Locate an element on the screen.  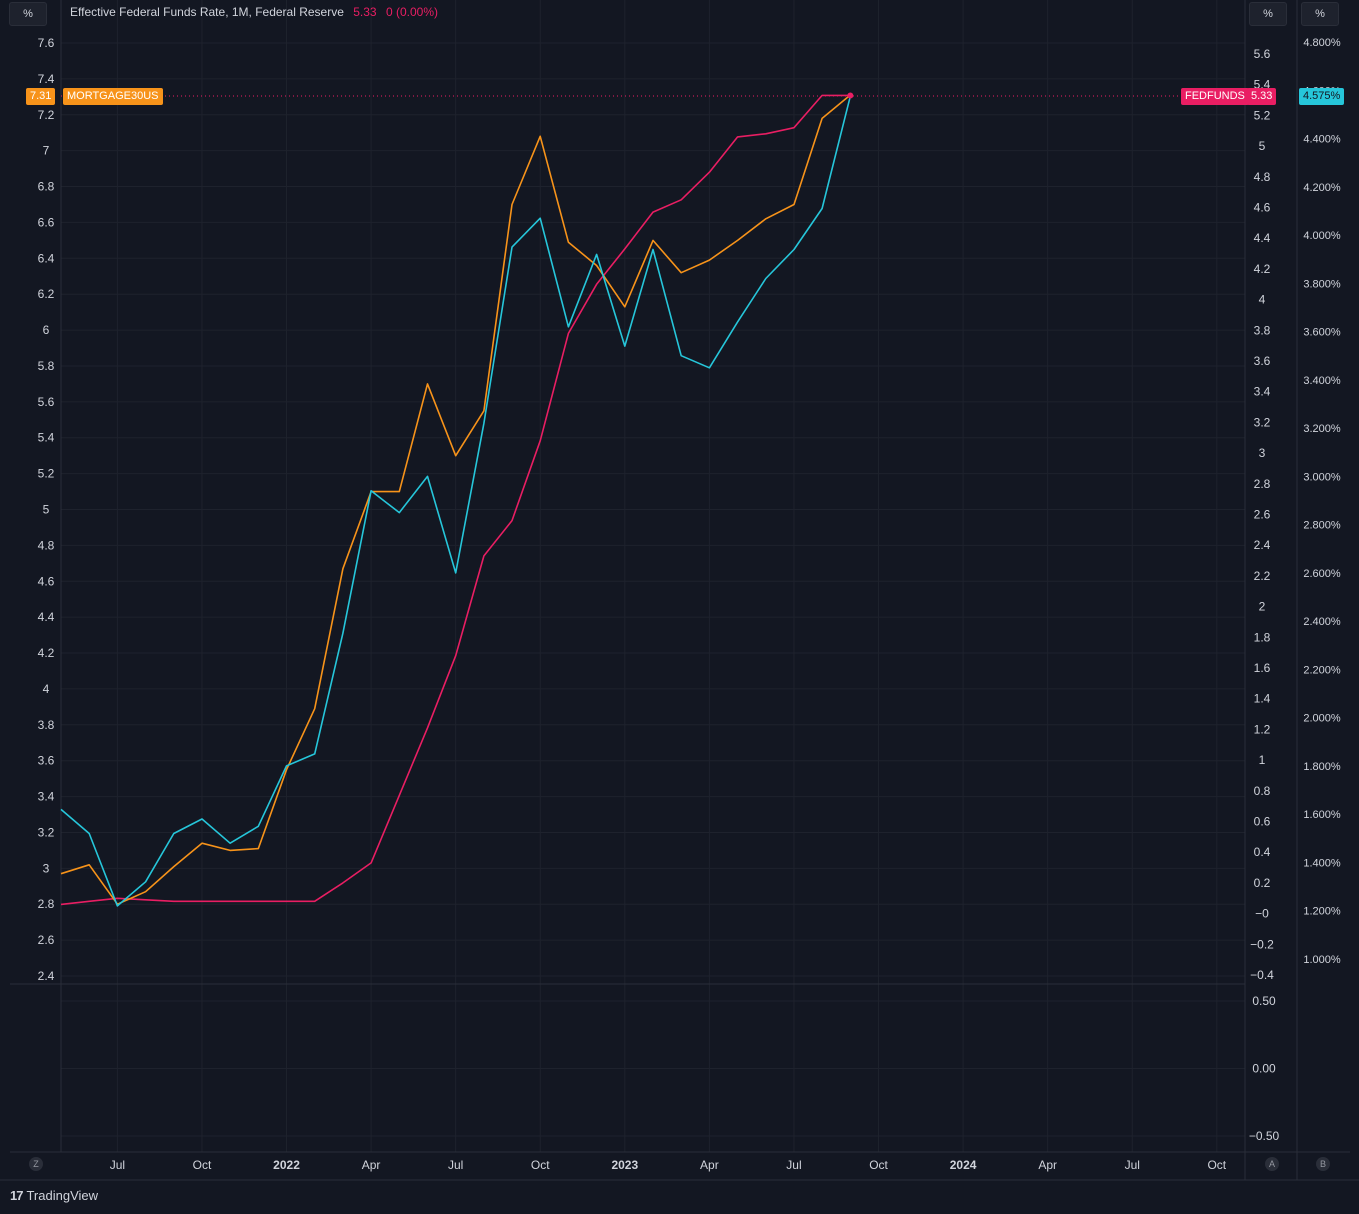
left-axis-tick-label: 7.2 is located at coordinates (46, 115).